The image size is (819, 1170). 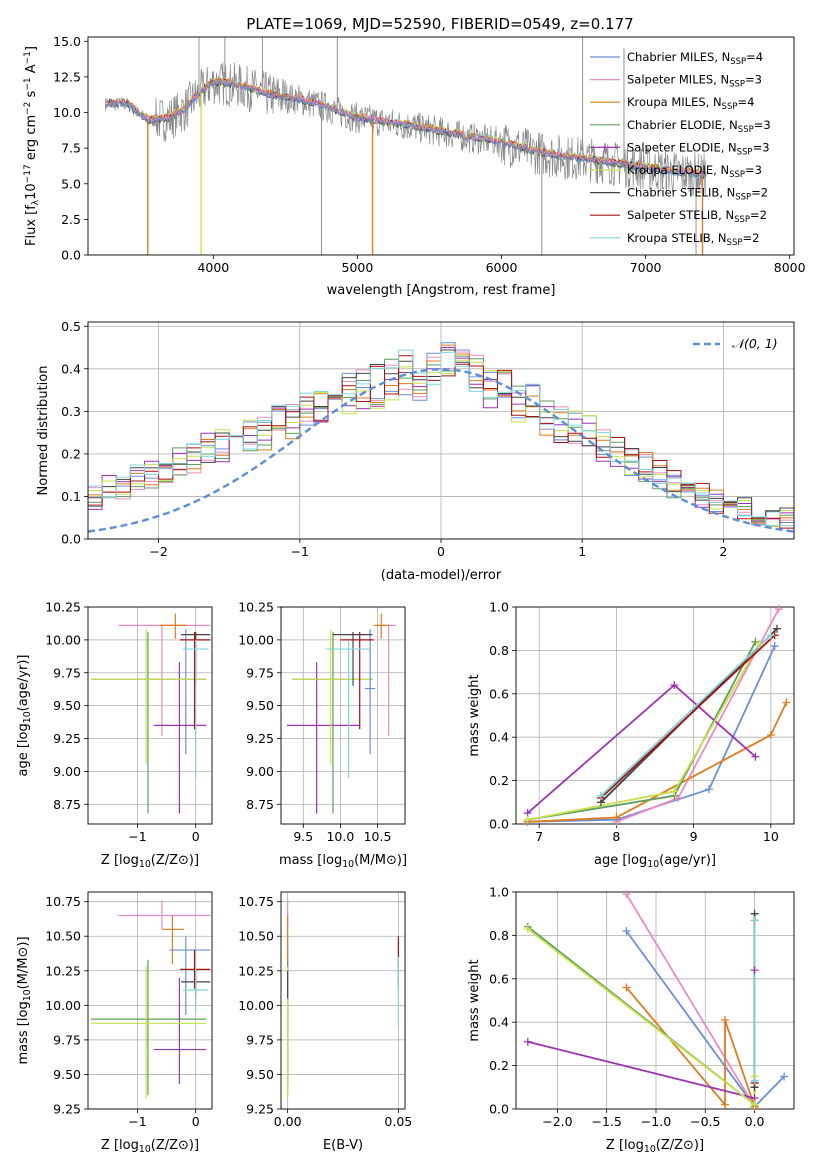 I want to click on legend-label: Kroupa MILES, NSSP=4, so click(x=690, y=103).